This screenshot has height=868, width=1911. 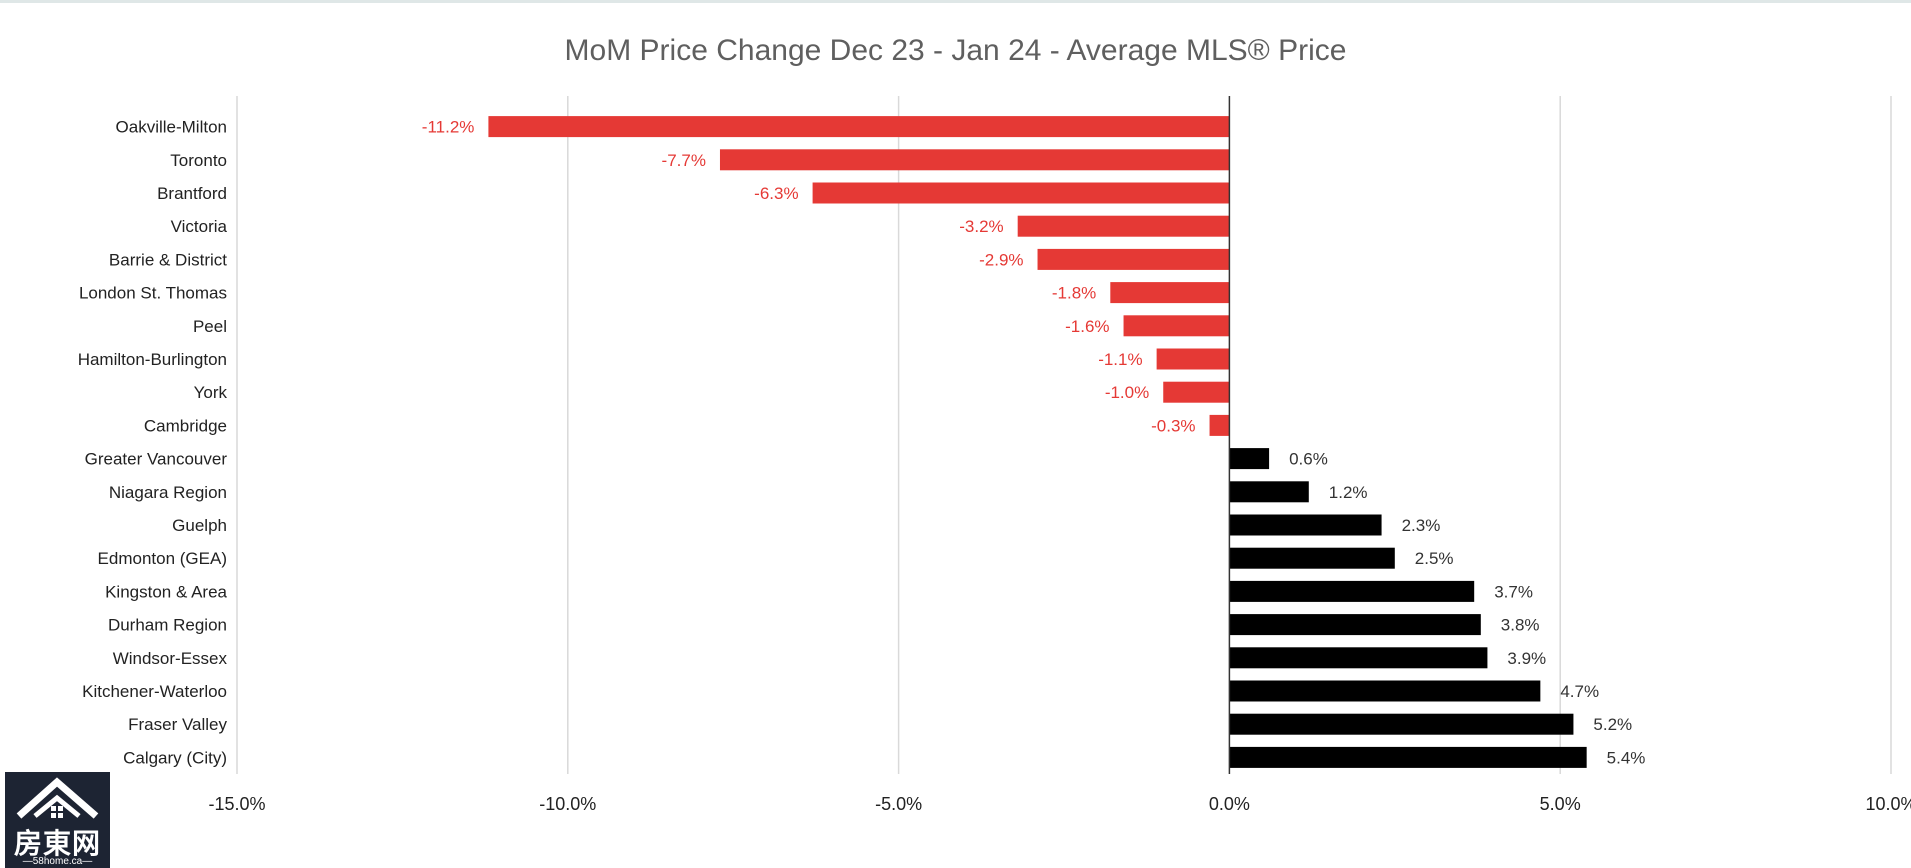 I want to click on data-label: -2.9%, so click(x=1001, y=259).